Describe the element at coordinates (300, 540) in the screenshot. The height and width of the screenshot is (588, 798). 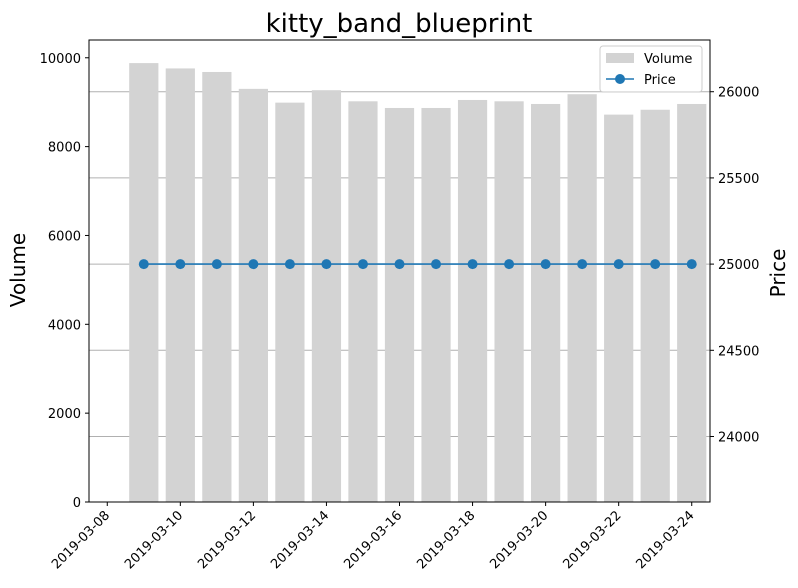
I see `x-tick-label: 2019-03-14` at that location.